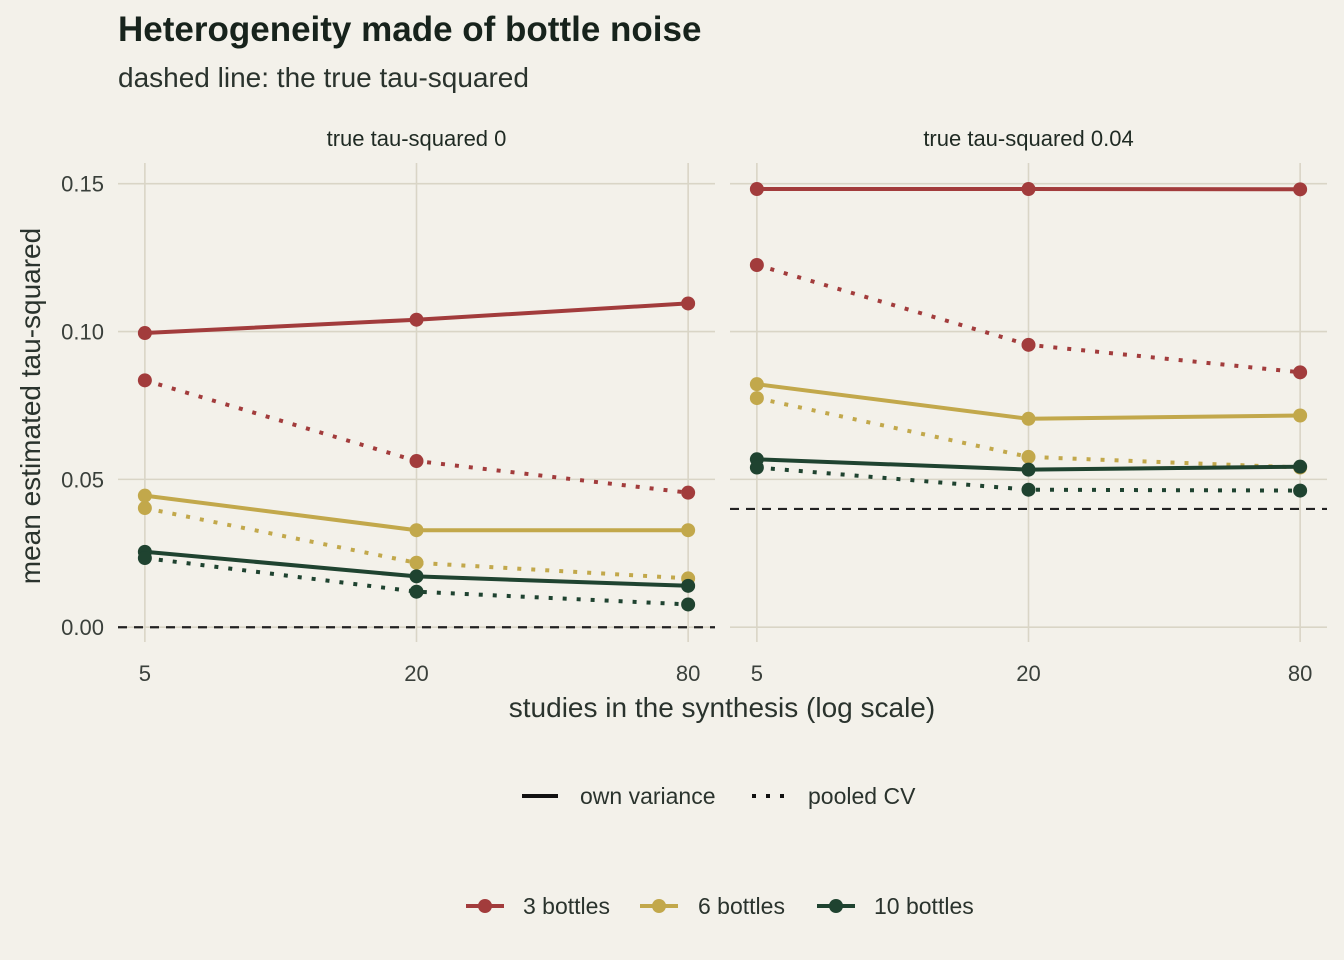  What do you see at coordinates (722, 568) in the screenshot?
I see `reference-lines` at bounding box center [722, 568].